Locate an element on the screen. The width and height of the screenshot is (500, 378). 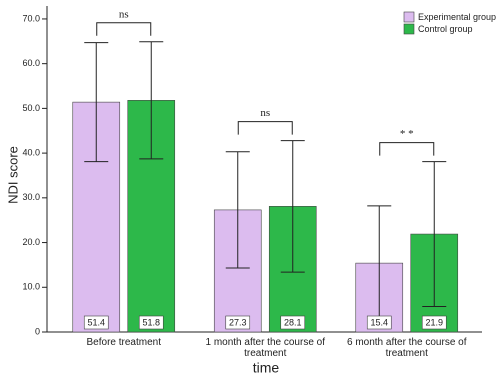
y-tick-label: 0 is located at coordinates (37, 331).